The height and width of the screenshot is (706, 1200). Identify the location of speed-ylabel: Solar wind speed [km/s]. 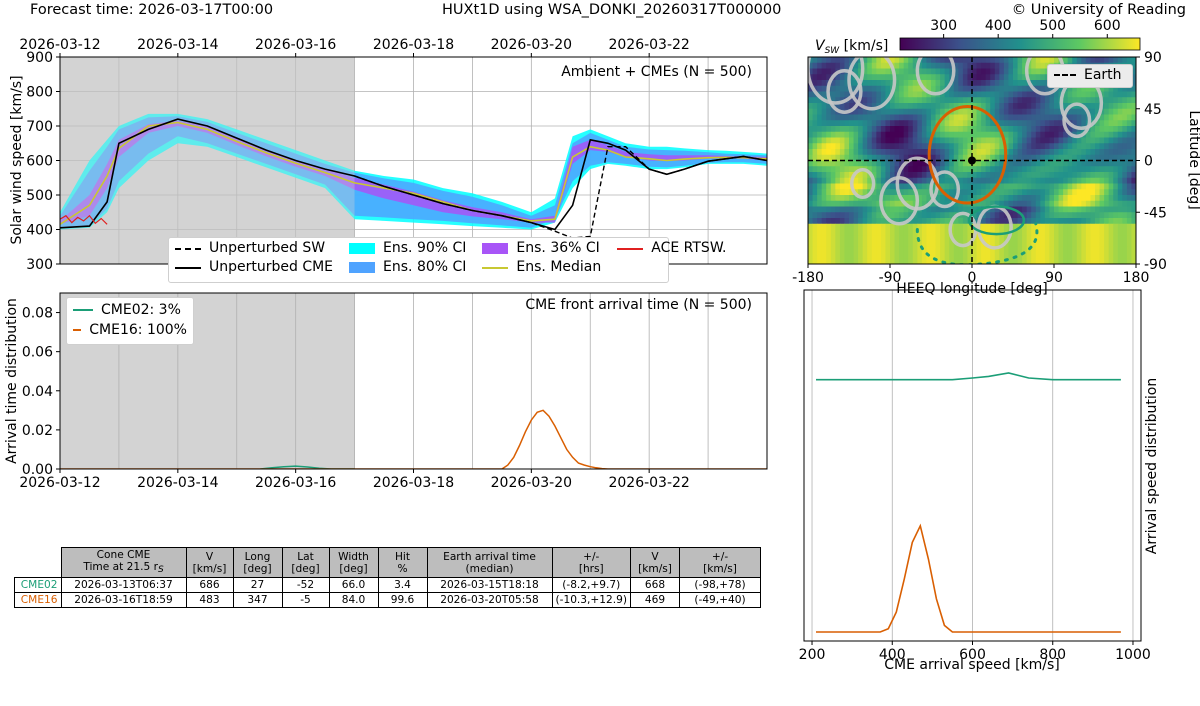
(17, 159).